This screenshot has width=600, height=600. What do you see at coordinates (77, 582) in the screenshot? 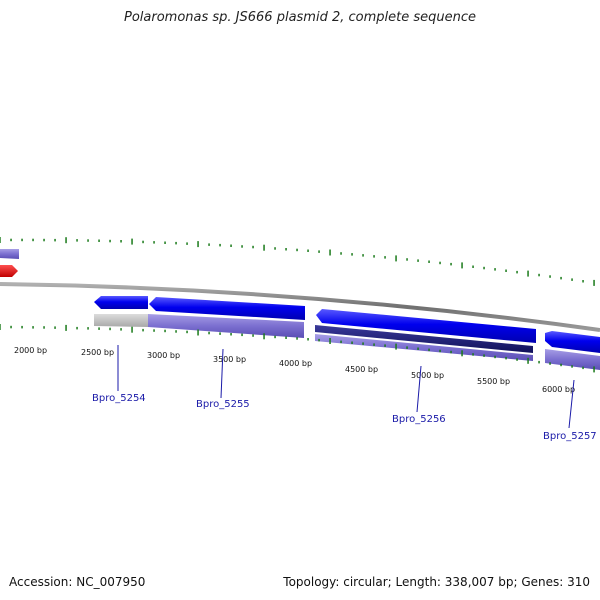
I see `accession-text: Accession: NC_007950` at bounding box center [77, 582].